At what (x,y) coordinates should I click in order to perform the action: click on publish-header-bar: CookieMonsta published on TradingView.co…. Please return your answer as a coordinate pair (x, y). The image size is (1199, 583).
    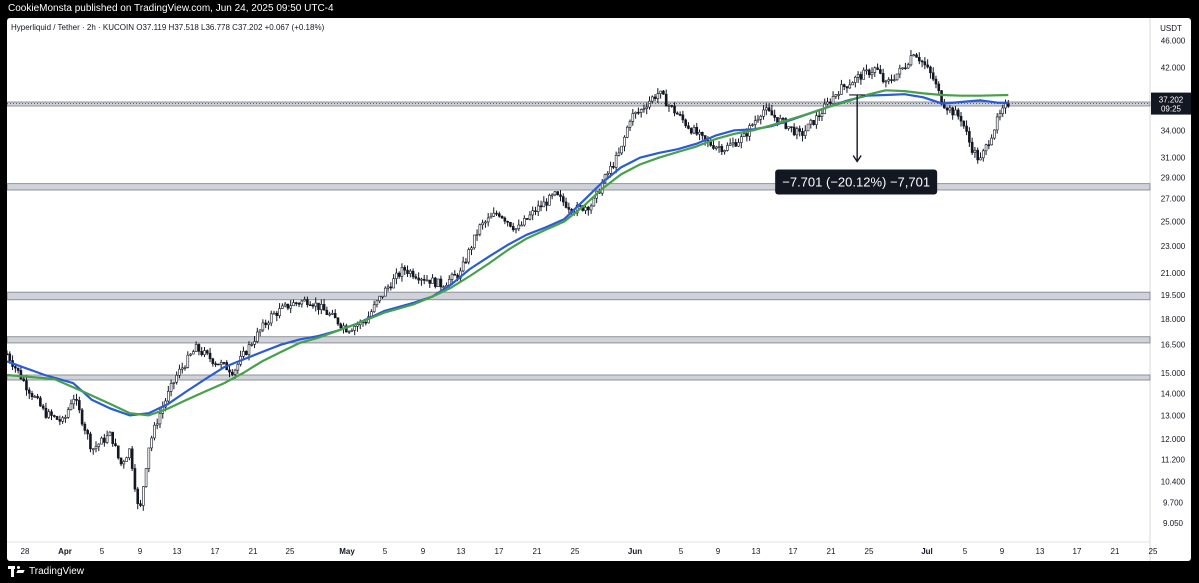
    Looking at the image, I should click on (599, 9).